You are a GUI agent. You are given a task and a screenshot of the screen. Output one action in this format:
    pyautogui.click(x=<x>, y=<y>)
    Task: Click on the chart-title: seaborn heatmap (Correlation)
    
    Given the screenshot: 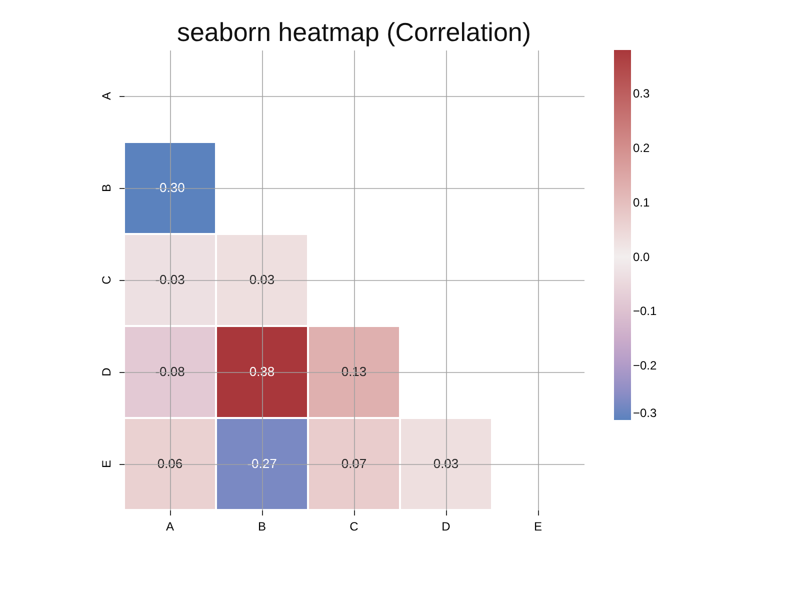 What is the action you would take?
    pyautogui.click(x=354, y=32)
    